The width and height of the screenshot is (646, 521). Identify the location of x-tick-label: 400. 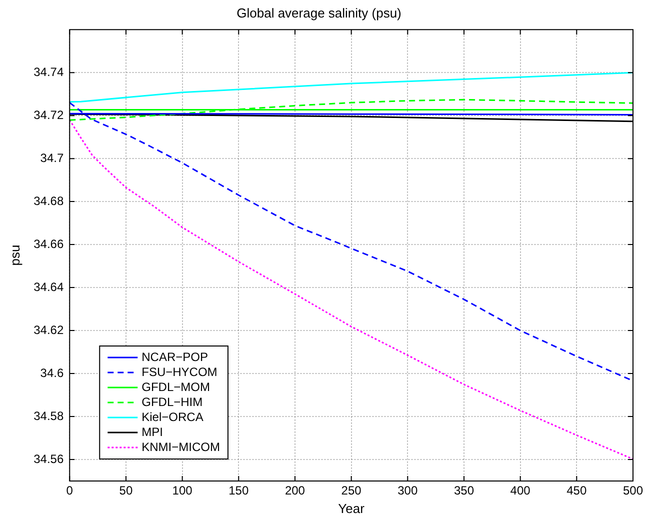
(520, 491).